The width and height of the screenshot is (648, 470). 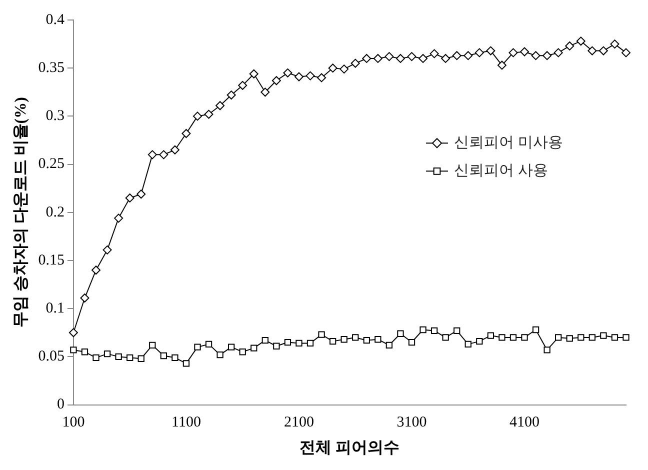 What do you see at coordinates (51, 260) in the screenshot?
I see `y-tick-label: 0.15` at bounding box center [51, 260].